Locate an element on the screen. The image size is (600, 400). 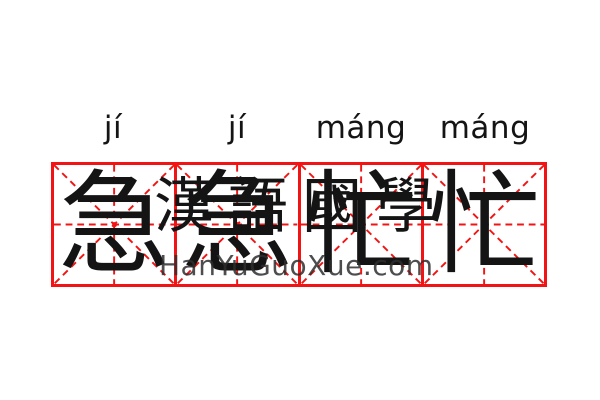
watermark-cjk-text: 漢語國學 is located at coordinates (302, 207).